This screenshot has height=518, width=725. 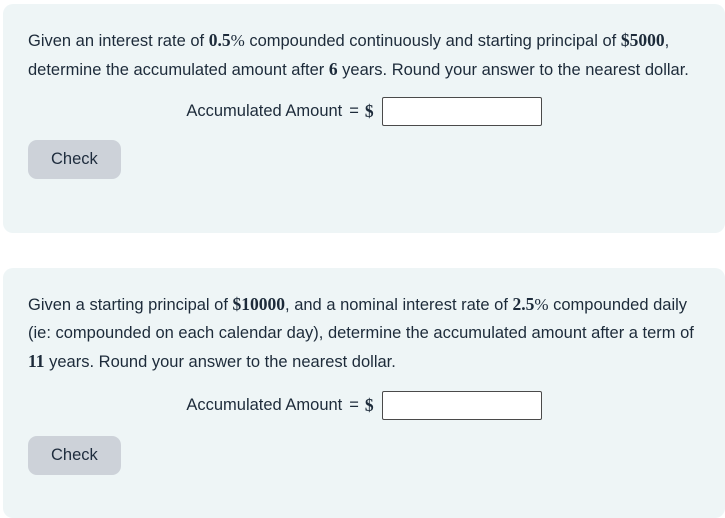 What do you see at coordinates (349, 55) in the screenshot?
I see `statement-text: , determine the accumulated amount after` at bounding box center [349, 55].